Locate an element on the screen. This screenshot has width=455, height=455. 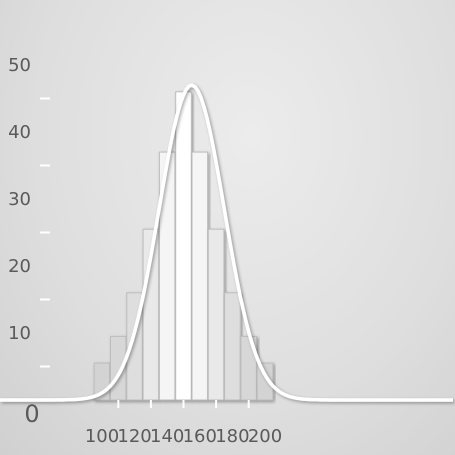
y-tick-label-50: 50 is located at coordinates (19, 65).